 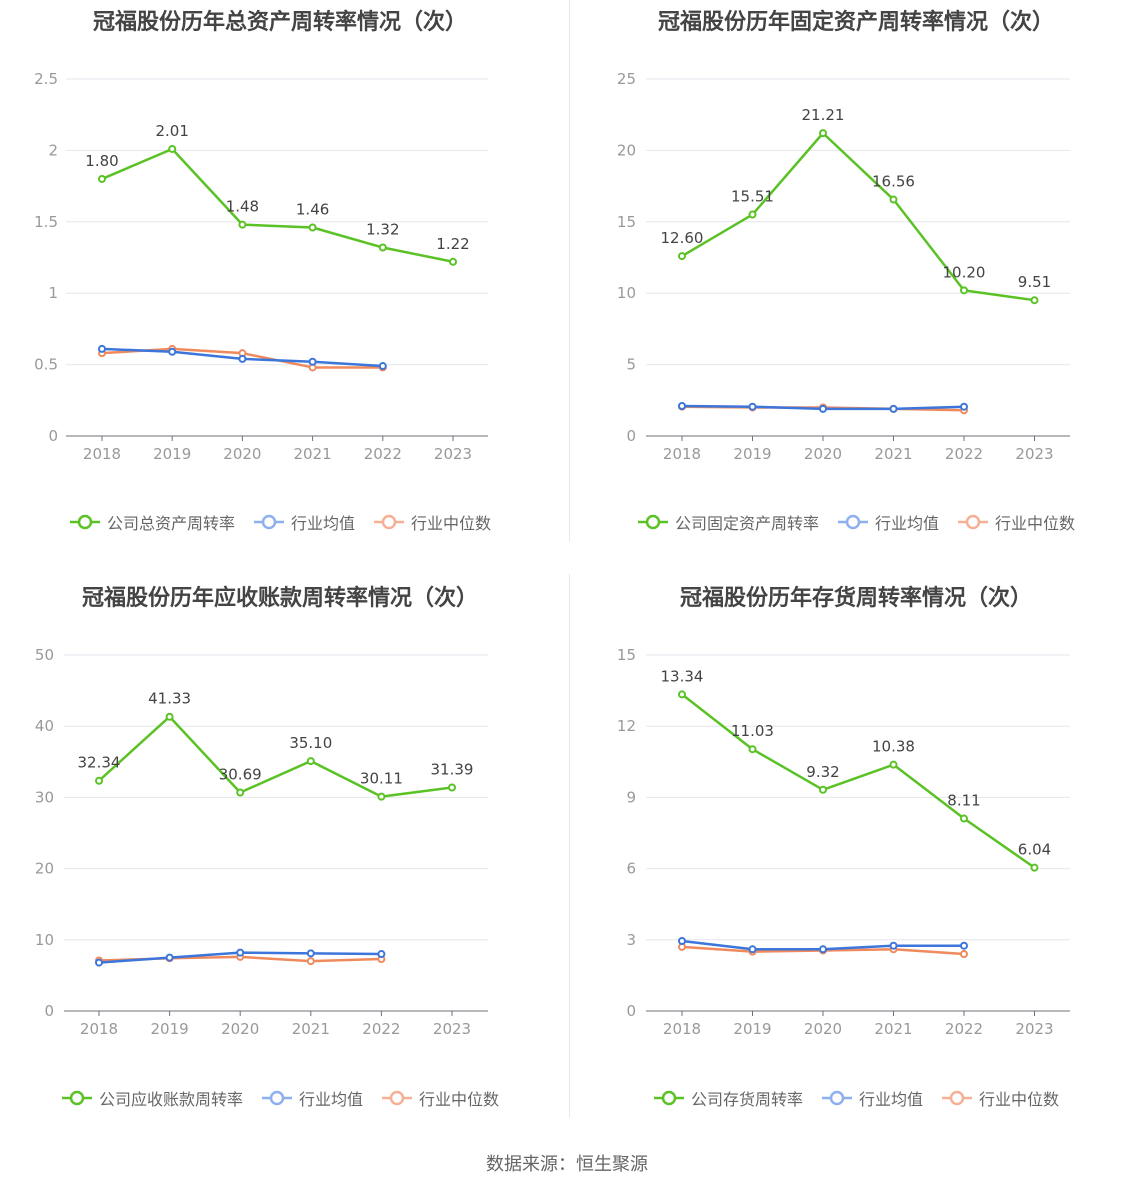 I want to click on legend-item-company-series: 公司应收账款周转率, so click(x=152, y=1098).